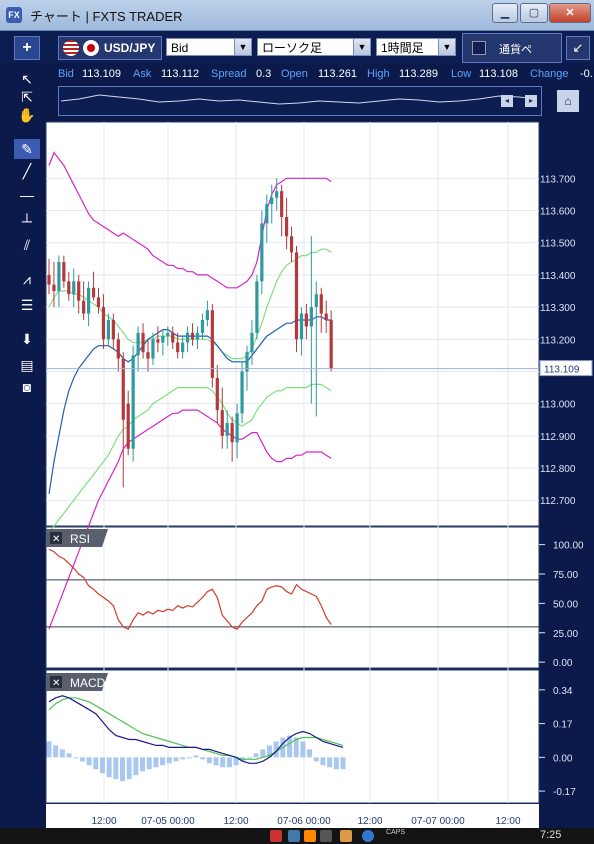  I want to click on macd-close-icon, so click(56, 682).